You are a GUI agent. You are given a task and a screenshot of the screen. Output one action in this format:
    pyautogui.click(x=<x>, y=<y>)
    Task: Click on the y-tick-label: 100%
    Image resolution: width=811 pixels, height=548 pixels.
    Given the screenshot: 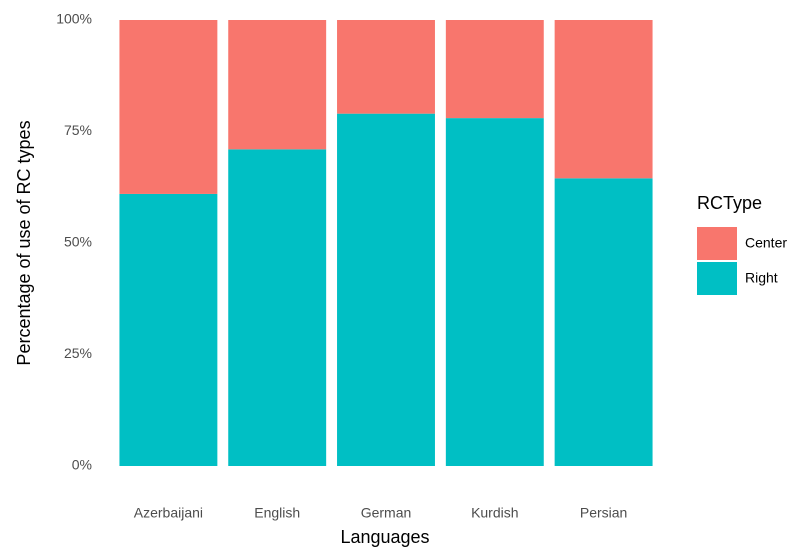 What is the action you would take?
    pyautogui.click(x=74, y=19)
    